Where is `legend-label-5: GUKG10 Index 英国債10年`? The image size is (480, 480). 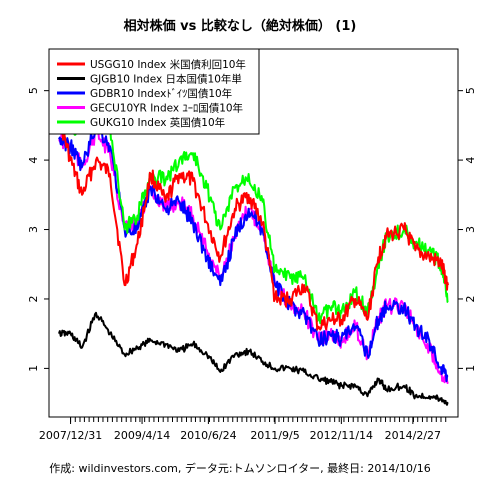 legend-label-5: GUKG10 Index 英国債10年 is located at coordinates (157, 122).